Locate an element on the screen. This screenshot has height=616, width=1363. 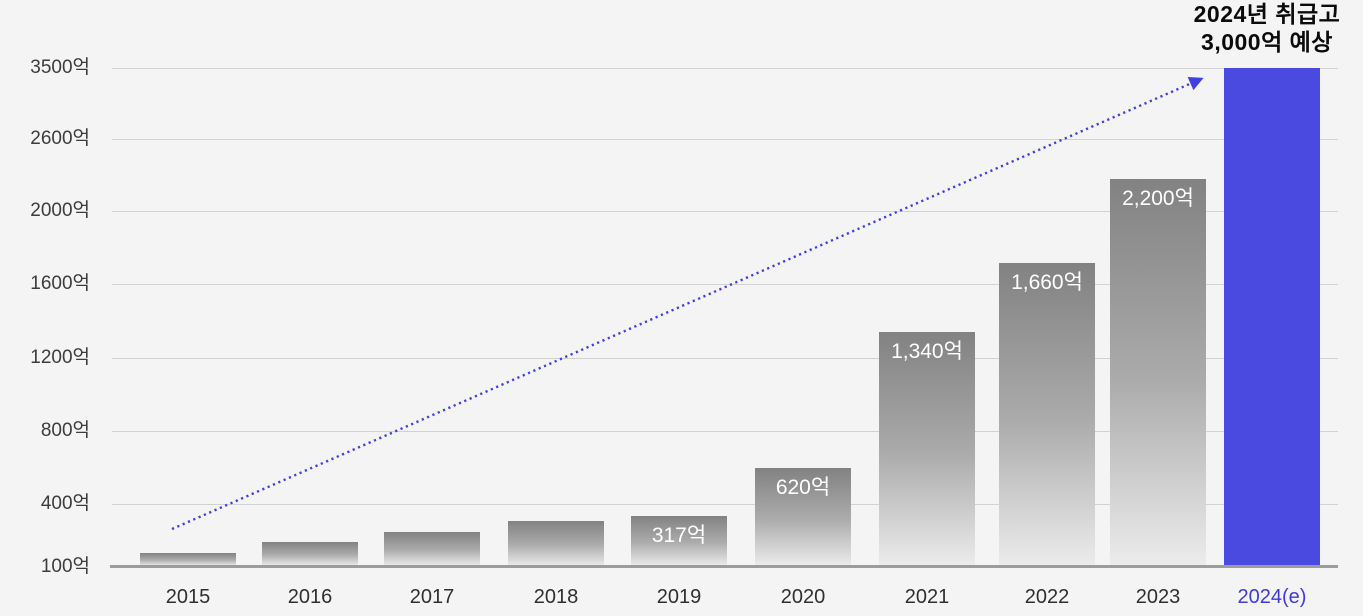
chart-annotation: 2024년 취급고 3,000억 예상 is located at coordinates (1215, 28).